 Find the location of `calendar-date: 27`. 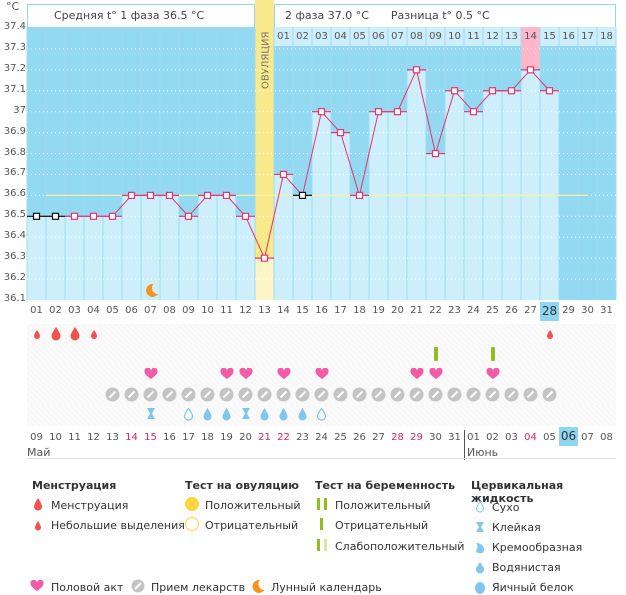

calendar-date: 27 is located at coordinates (378, 437).